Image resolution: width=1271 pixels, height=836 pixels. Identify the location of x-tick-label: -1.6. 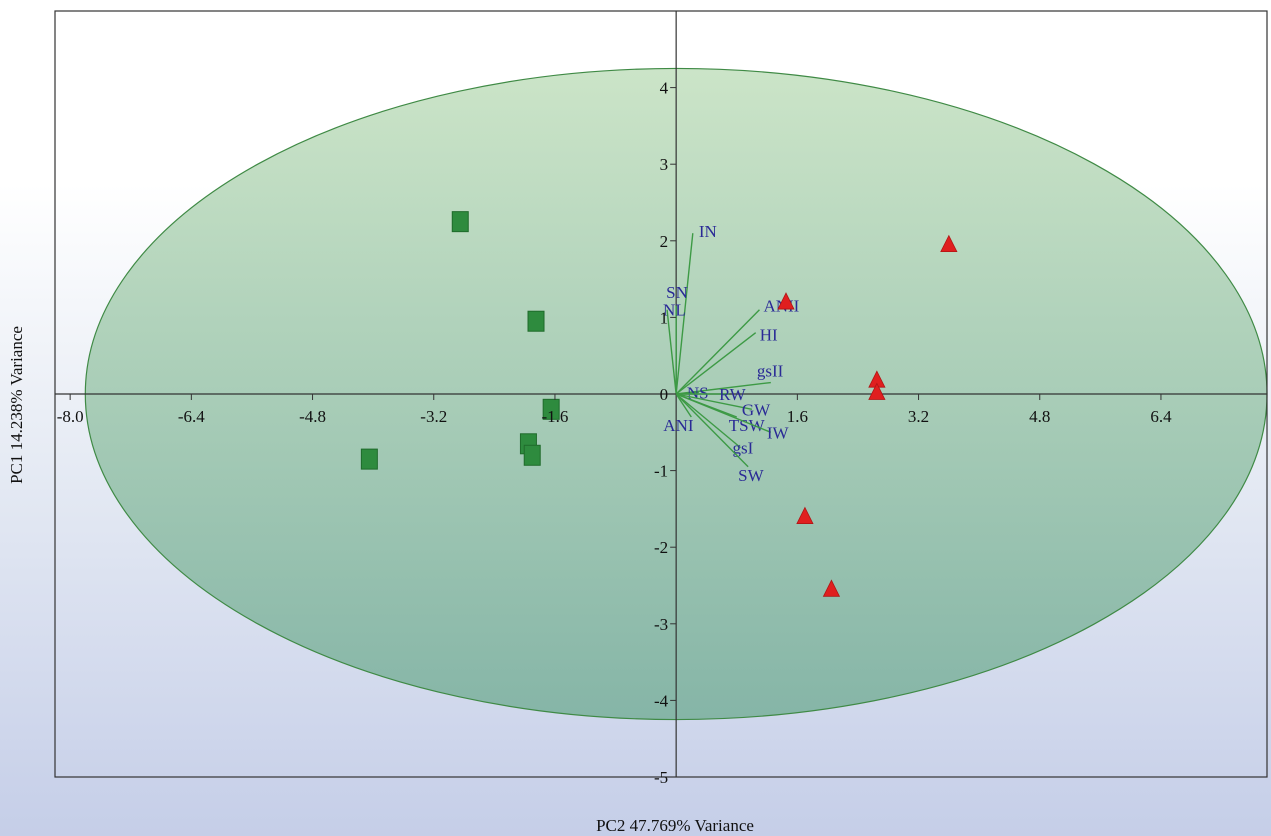
(554, 416).